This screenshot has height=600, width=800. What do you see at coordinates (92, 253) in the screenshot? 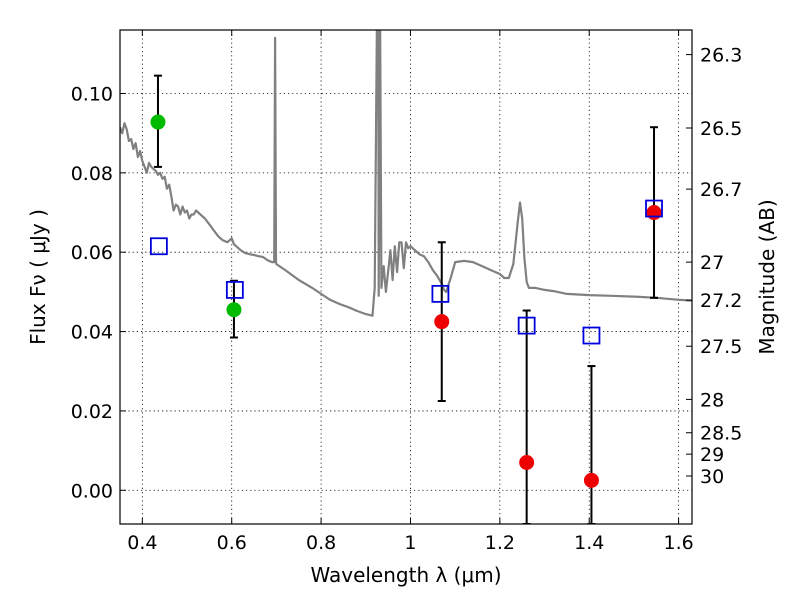
I see `y-tick-label: 0.06` at bounding box center [92, 253].